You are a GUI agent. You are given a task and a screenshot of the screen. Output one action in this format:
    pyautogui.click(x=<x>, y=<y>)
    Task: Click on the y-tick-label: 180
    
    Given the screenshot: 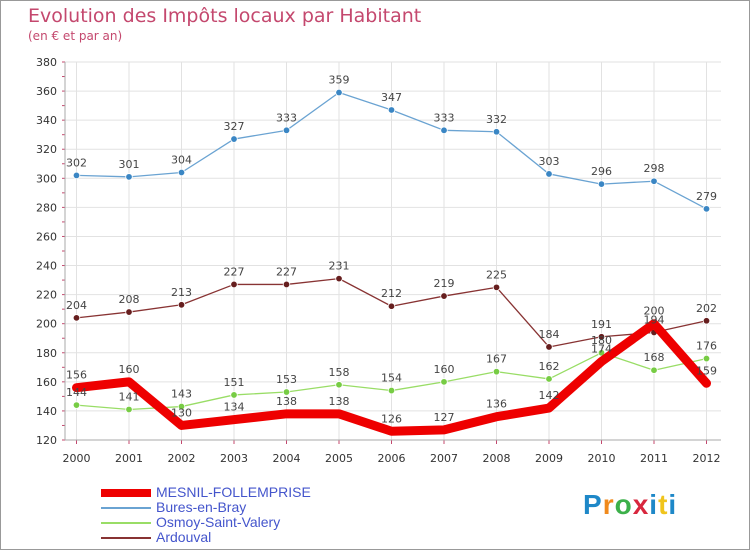 What is the action you would take?
    pyautogui.click(x=46, y=353)
    